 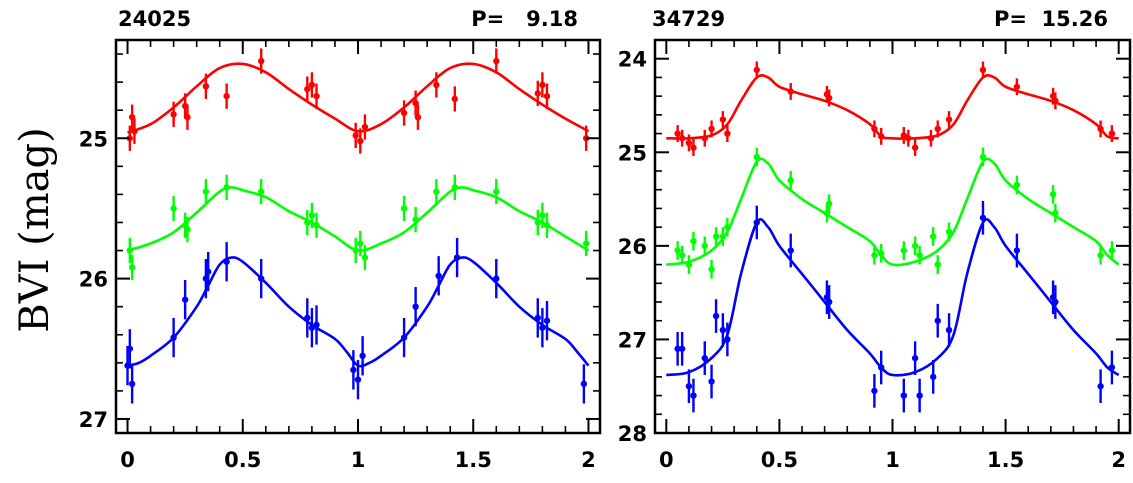 What do you see at coordinates (93, 280) in the screenshot?
I see `y-tick-label: 26` at bounding box center [93, 280].